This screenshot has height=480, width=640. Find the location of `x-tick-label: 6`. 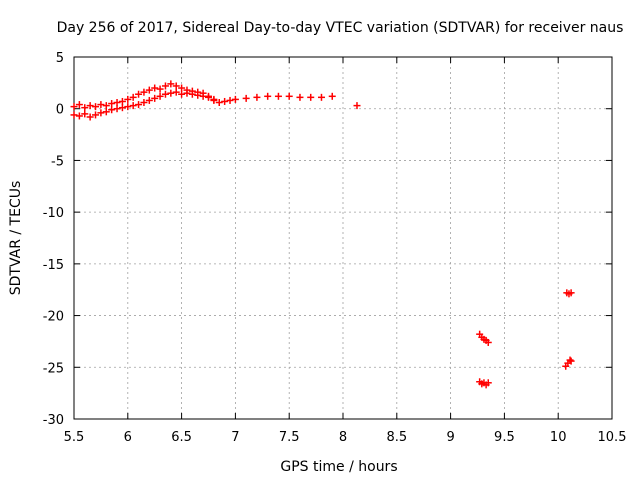

x-tick-label: 6 is located at coordinates (128, 437).